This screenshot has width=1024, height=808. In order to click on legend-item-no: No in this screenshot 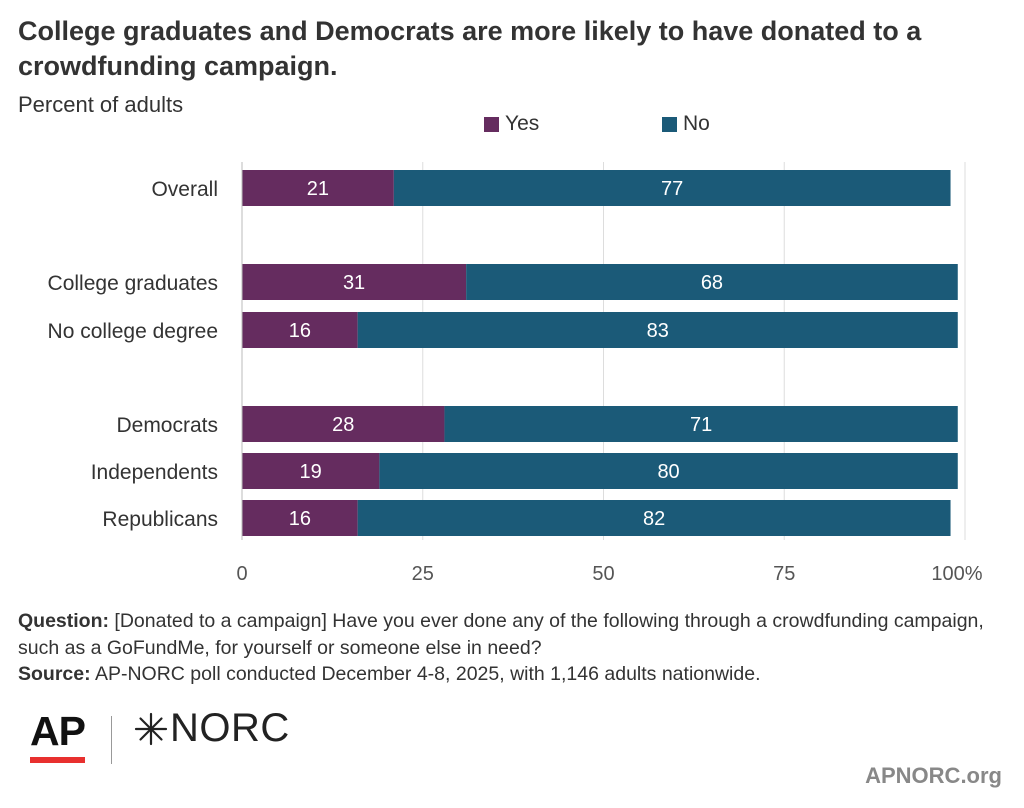, I will do `click(686, 124)`.